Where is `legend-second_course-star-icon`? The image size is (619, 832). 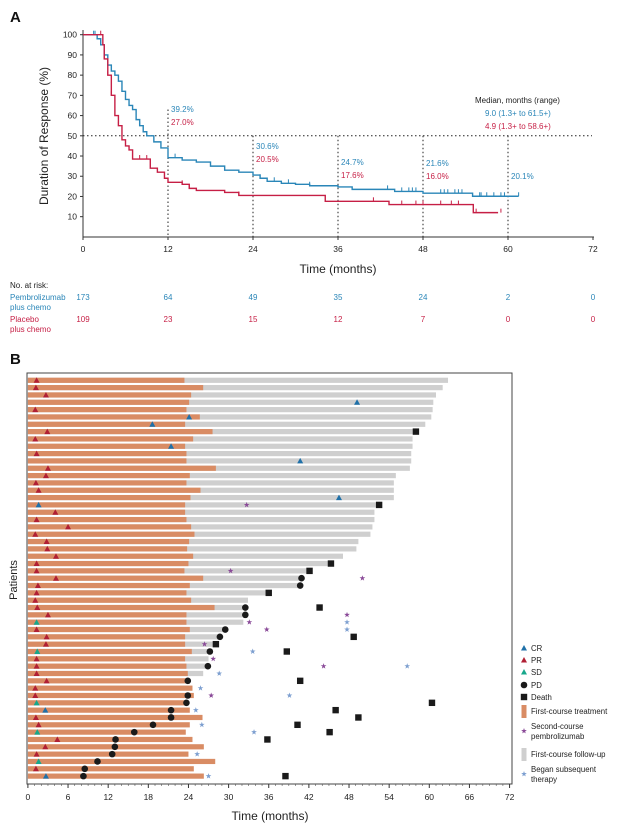 legend-second_course-star-icon is located at coordinates (524, 731).